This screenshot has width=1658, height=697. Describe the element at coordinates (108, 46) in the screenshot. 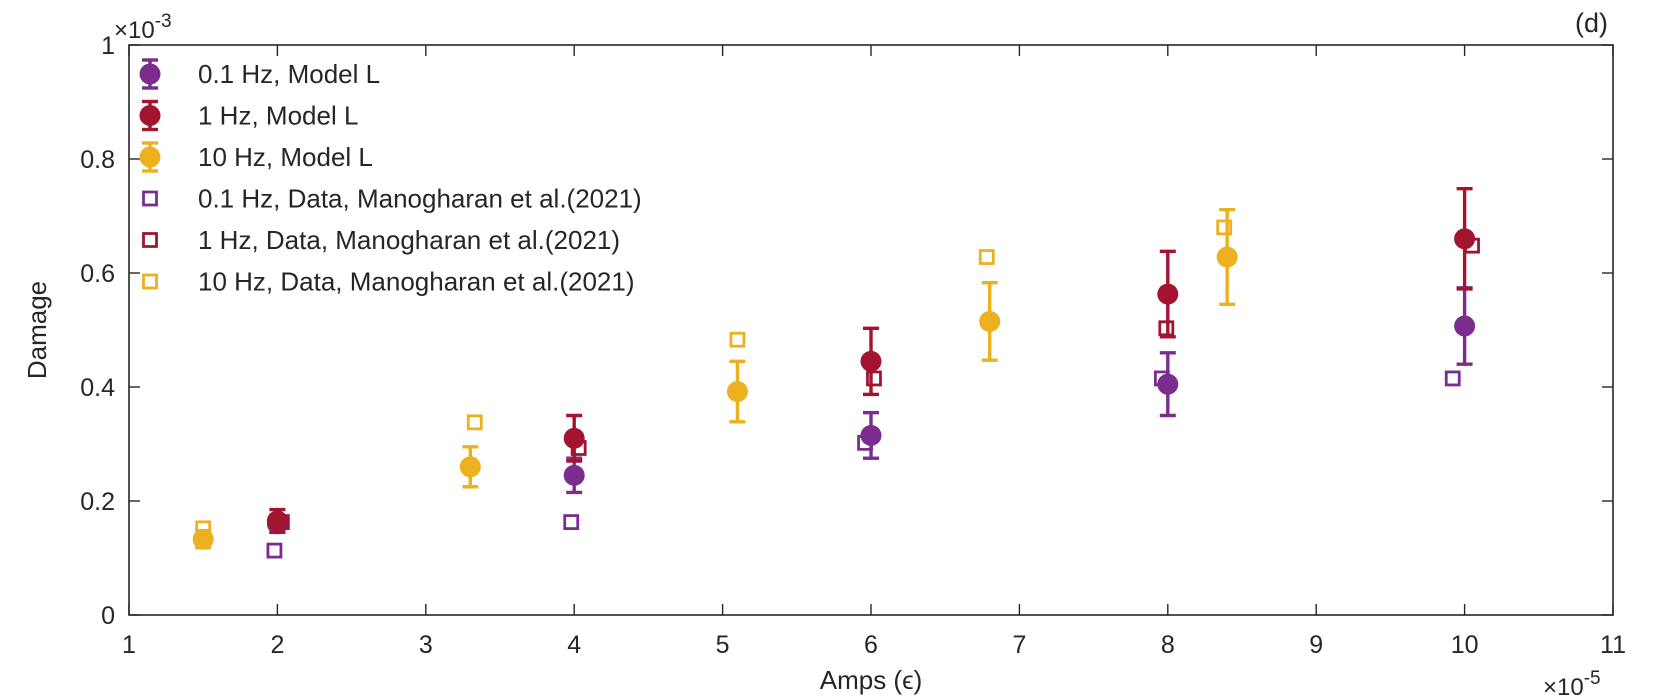

I see `y-tick-label: 1` at that location.